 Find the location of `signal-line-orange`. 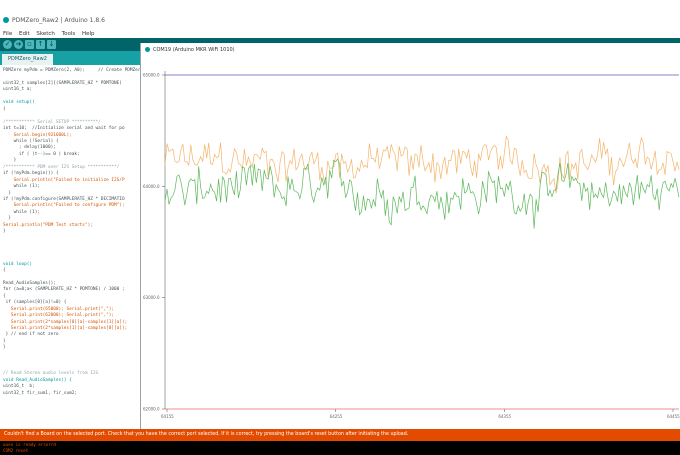

signal-line-orange is located at coordinates (422, 164).